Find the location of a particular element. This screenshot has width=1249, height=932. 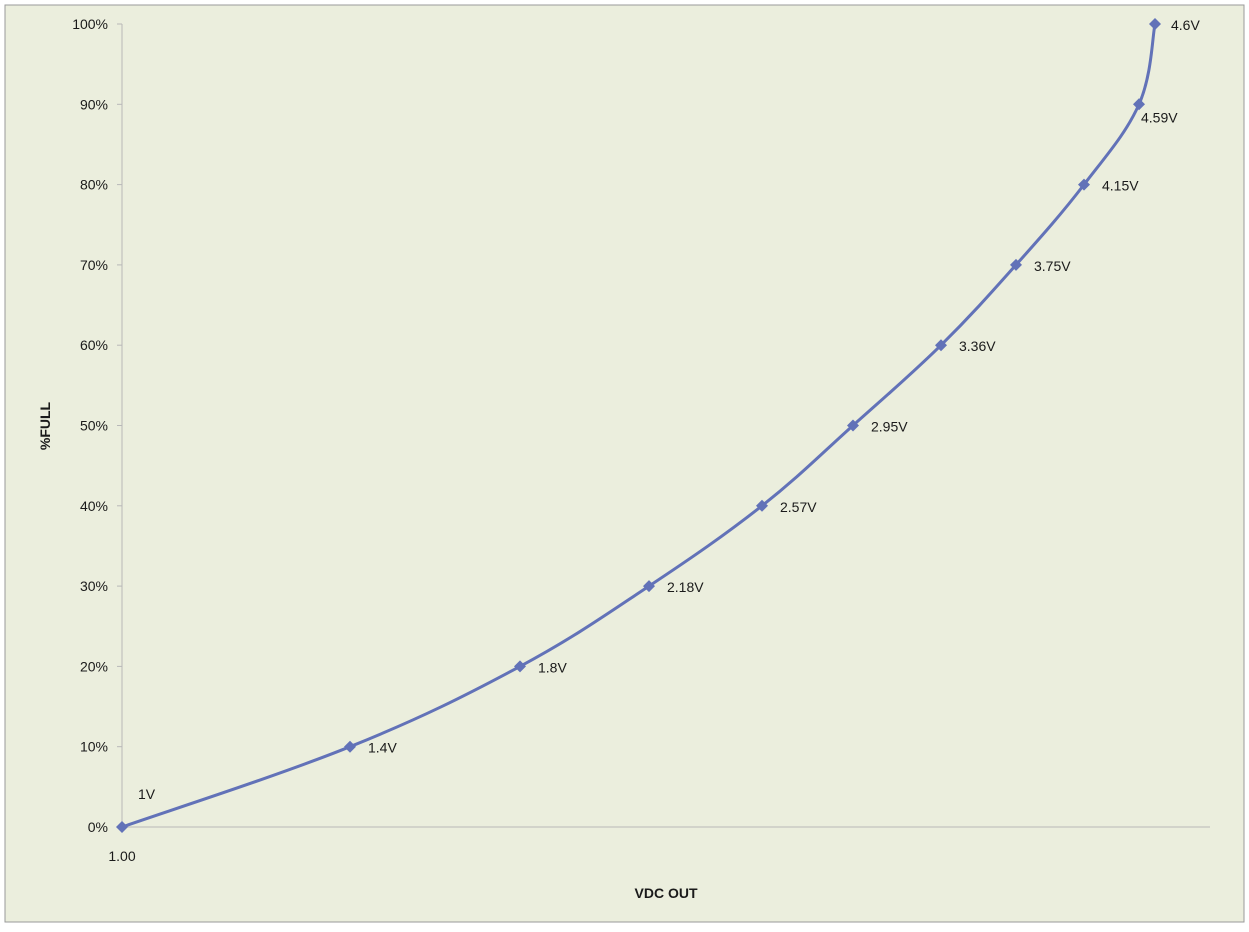

y-tick-label: 100% is located at coordinates (90, 24).